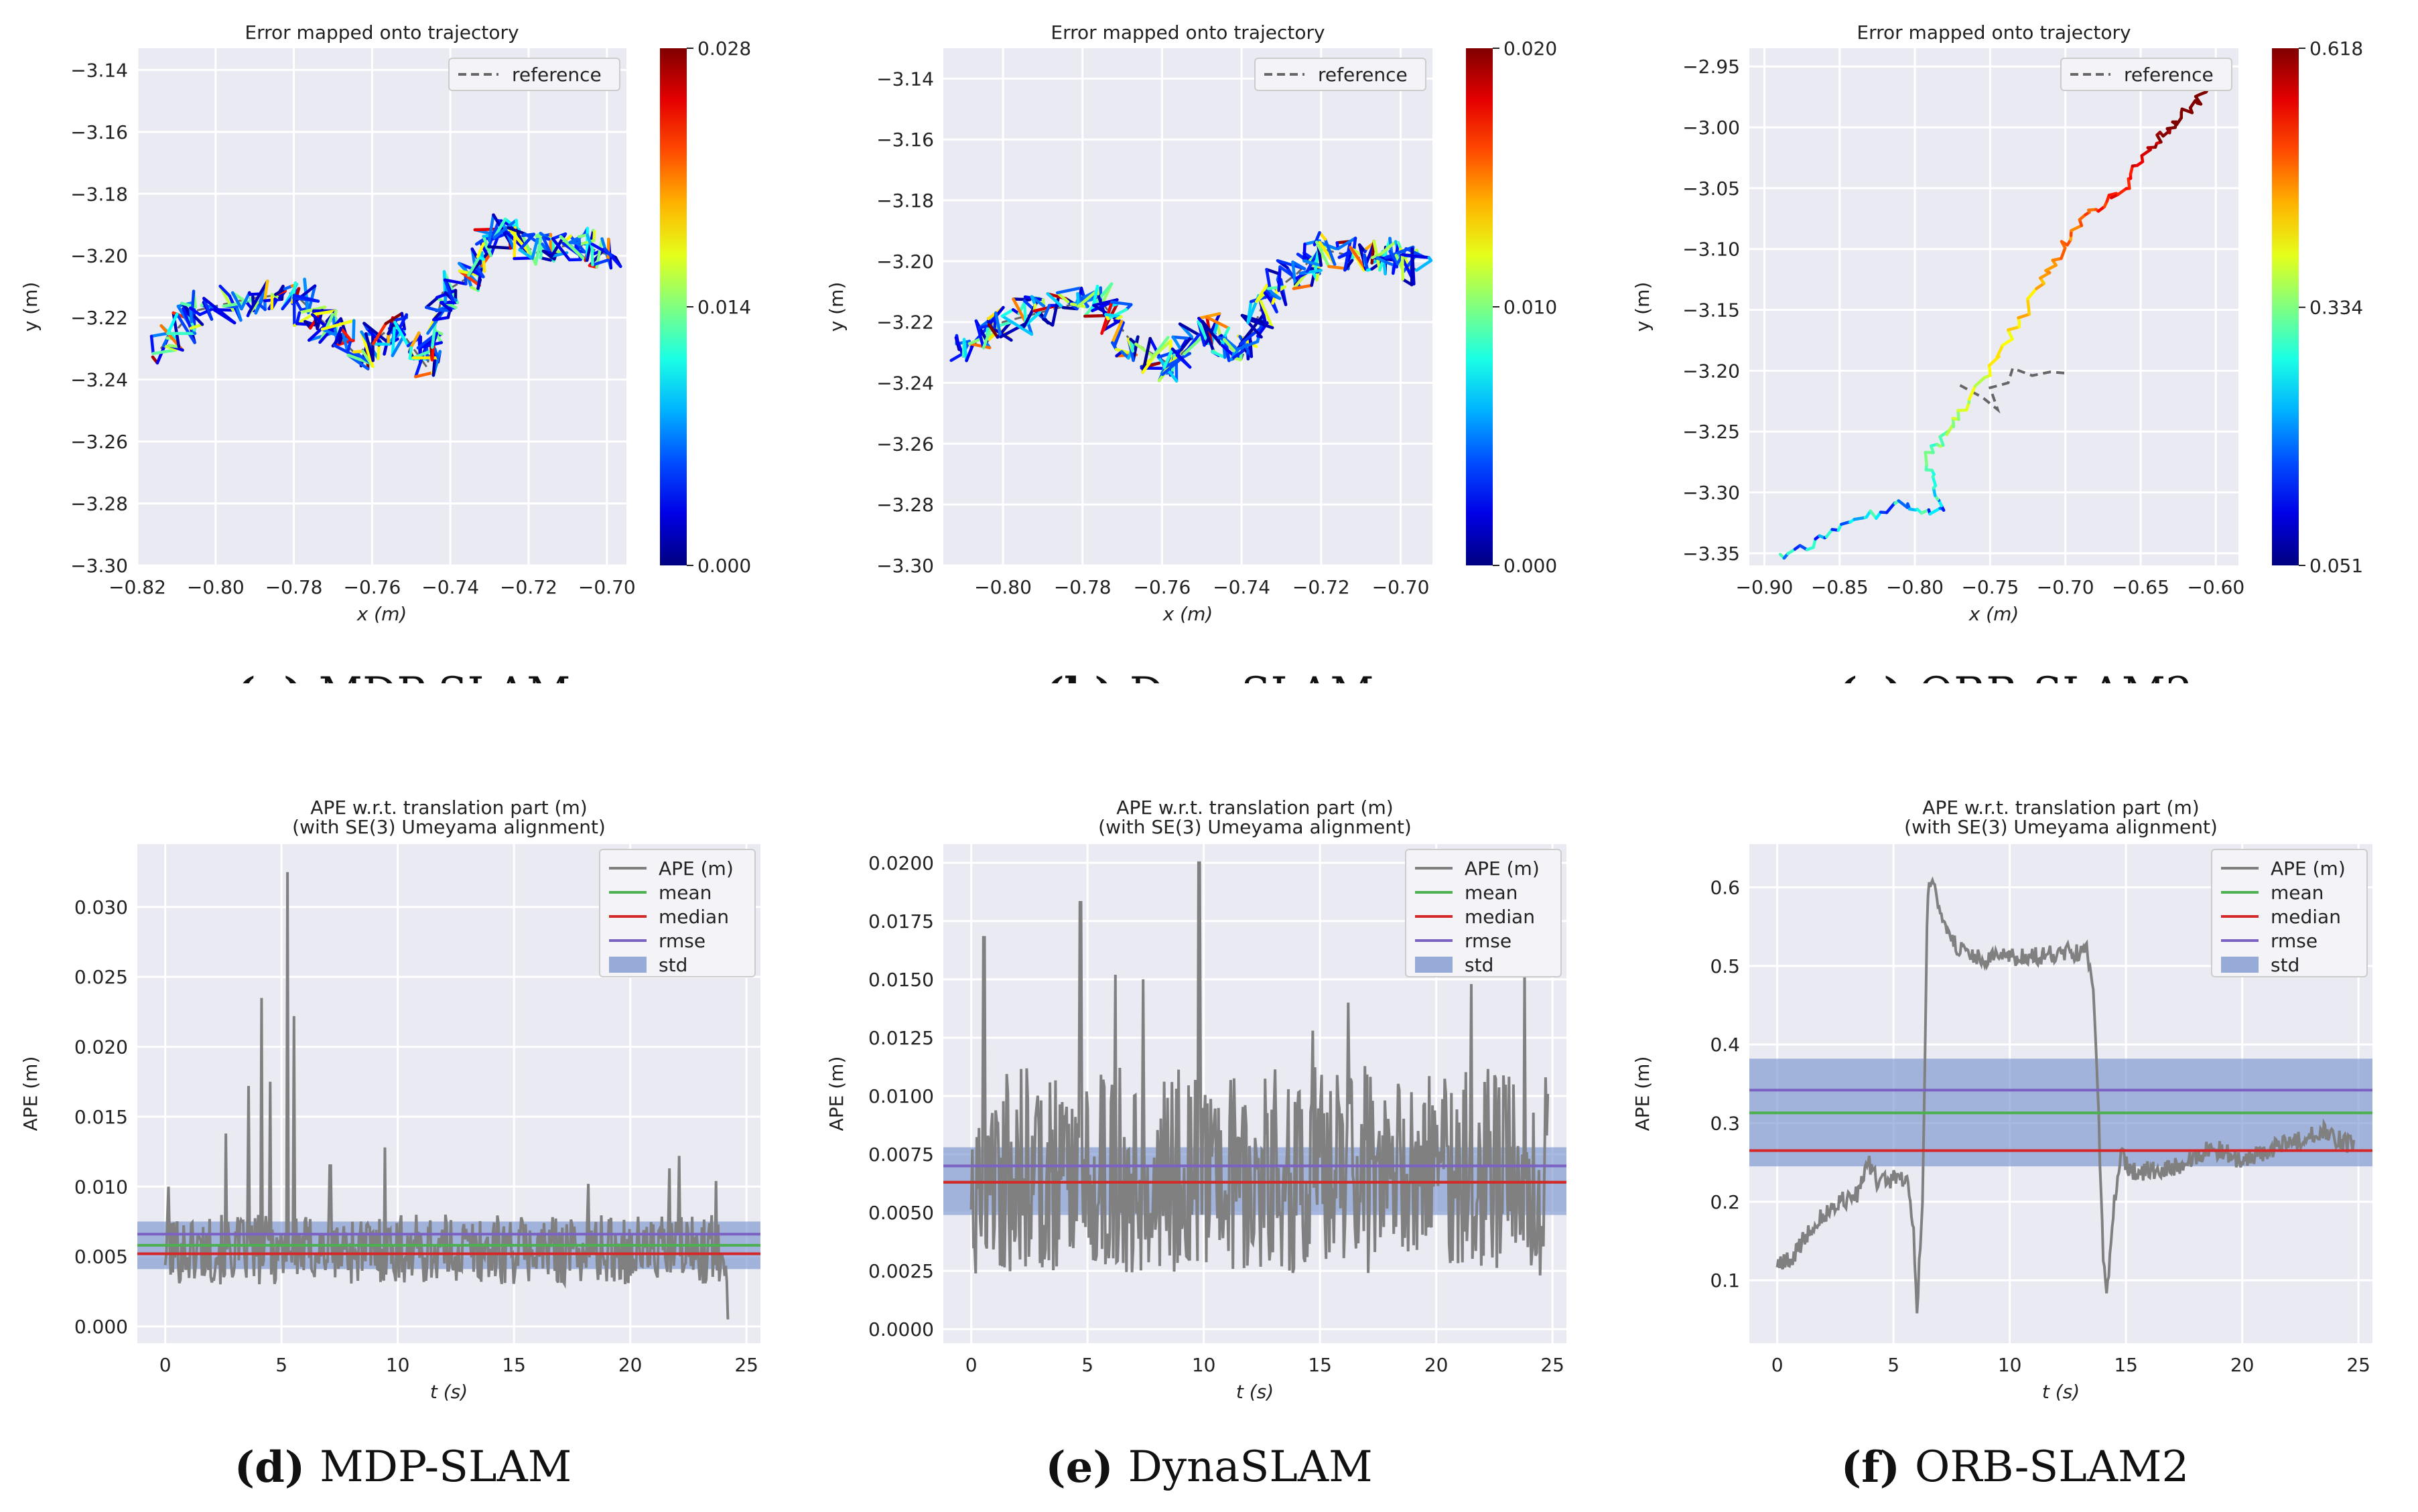 Image resolution: width=2418 pixels, height=1512 pixels. Describe the element at coordinates (270, 676) in the screenshot. I see `caption-label: (a)` at that location.